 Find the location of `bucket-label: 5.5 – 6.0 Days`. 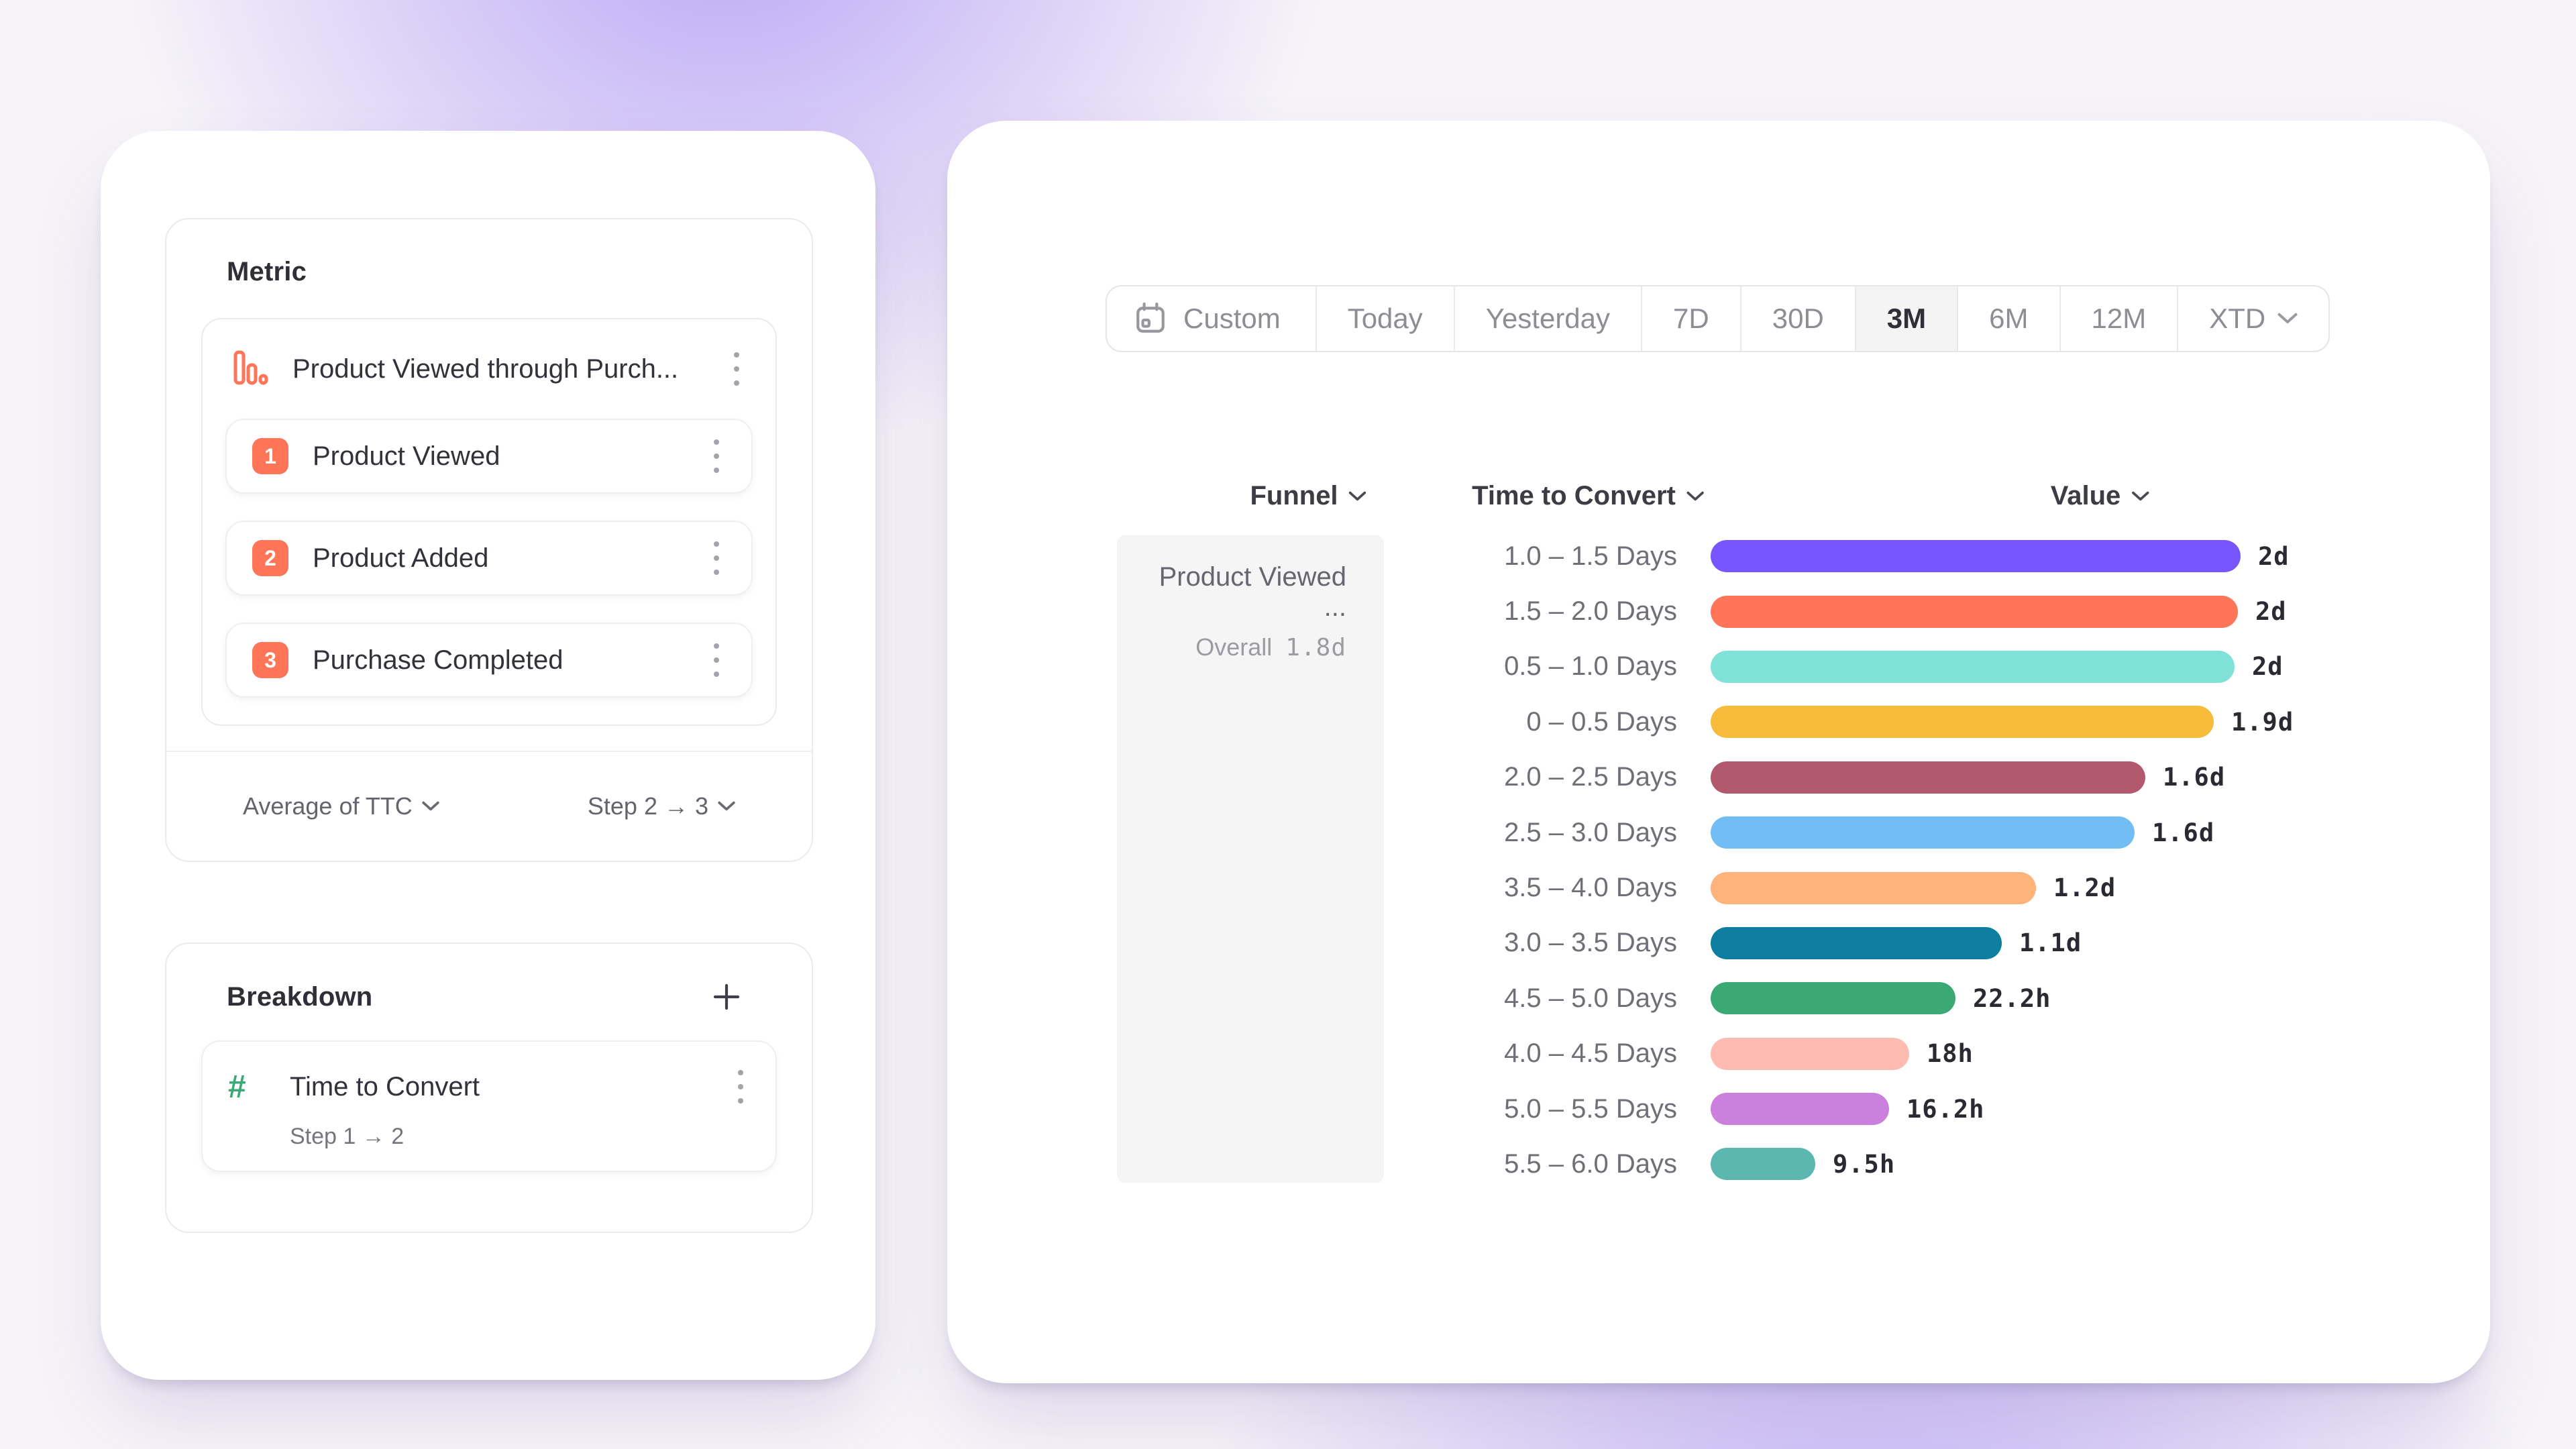

bucket-label: 5.5 – 6.0 Days is located at coordinates (1590, 1163).